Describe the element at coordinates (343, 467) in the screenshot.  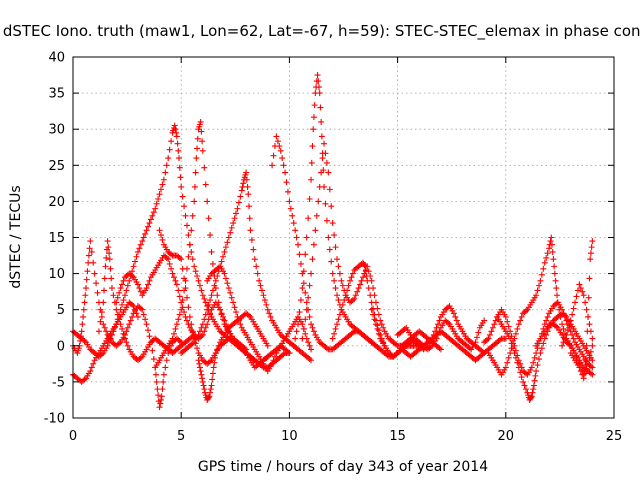
I see `x-axis-label: GPS time / hours of day 343 of year 2014` at that location.